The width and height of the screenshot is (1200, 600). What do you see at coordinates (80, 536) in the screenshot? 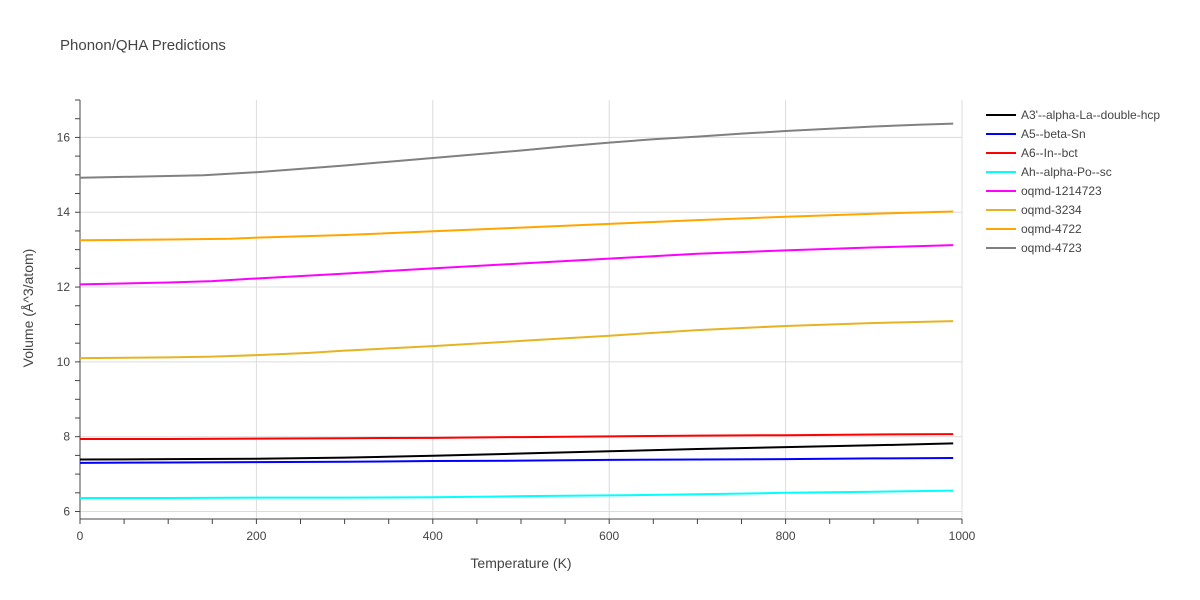
I see `x-tick-label: 0` at bounding box center [80, 536].